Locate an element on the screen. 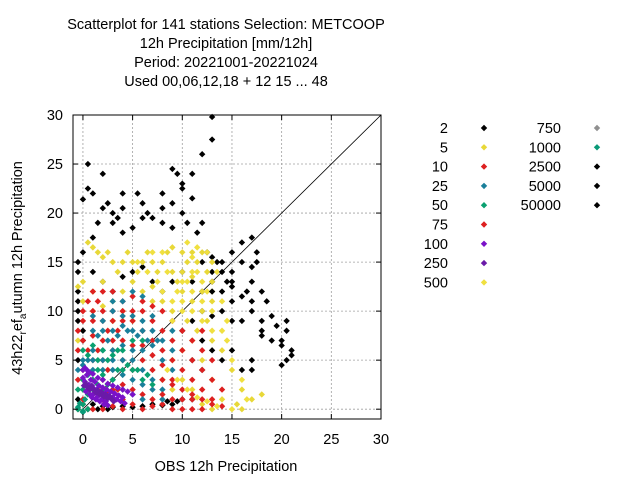 The width and height of the screenshot is (640, 480). y-axis-label-sub: r is located at coordinates (23, 333).